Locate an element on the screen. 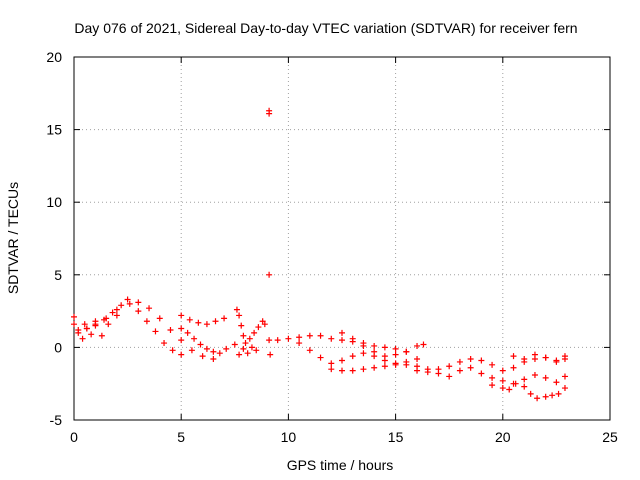  x-tick-label: 15 is located at coordinates (396, 437).